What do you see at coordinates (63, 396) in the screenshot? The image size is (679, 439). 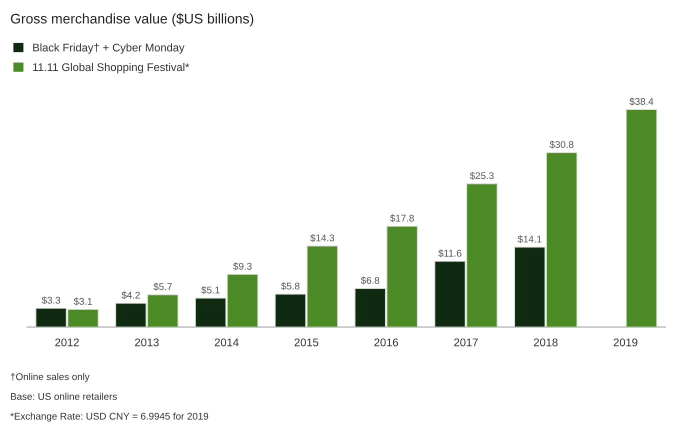 I see `text: Base: US online retailers` at bounding box center [63, 396].